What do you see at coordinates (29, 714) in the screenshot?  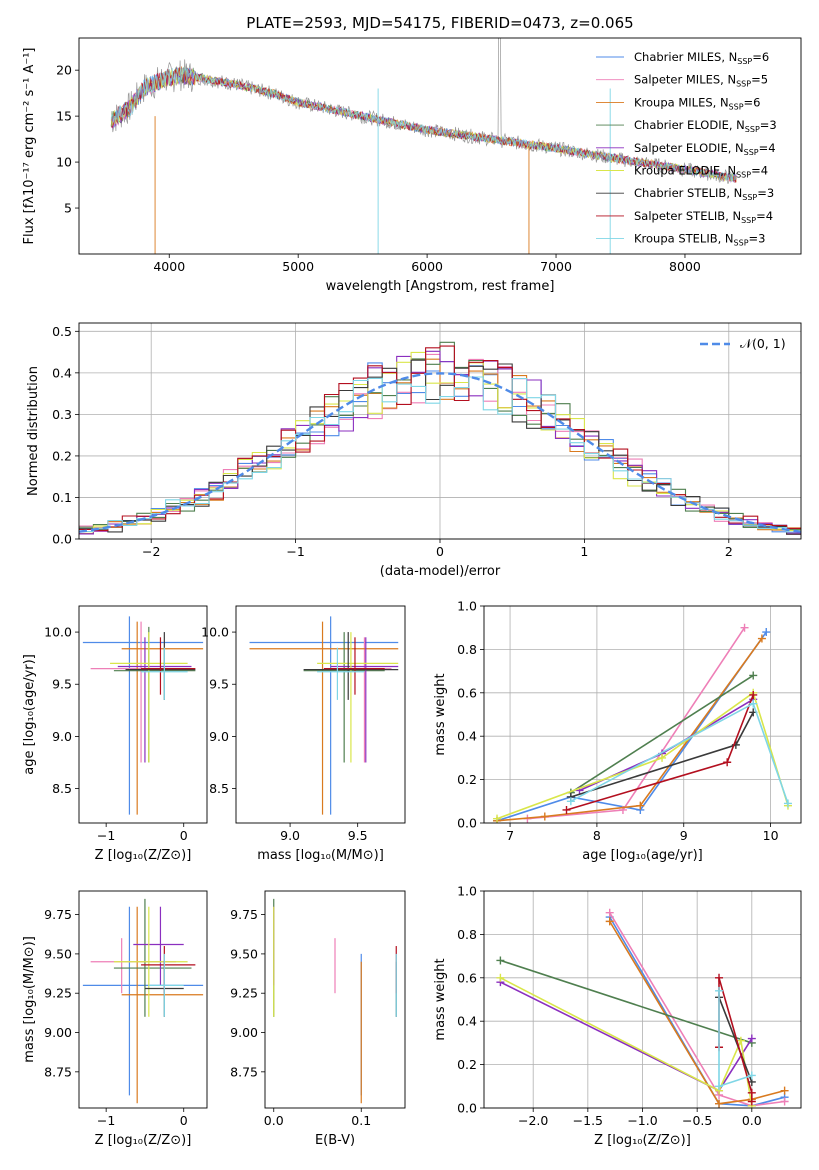 I see `y-axis-label: age [log₁₀(age/yr)]` at bounding box center [29, 714].